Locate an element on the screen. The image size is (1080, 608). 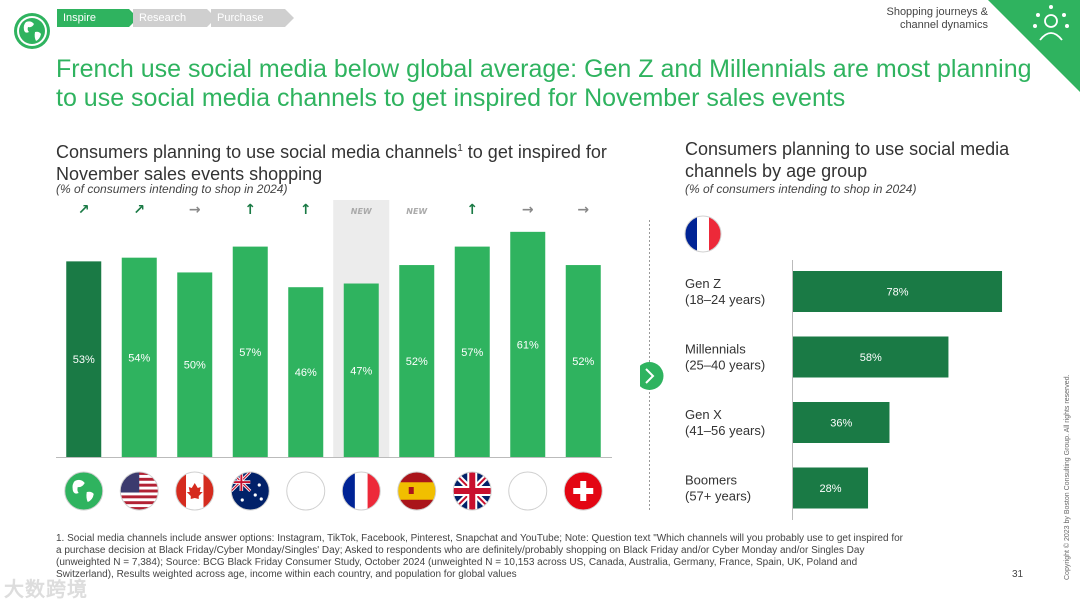
section-label: Shopping journeys & channel dynamics is located at coordinates (937, 18).